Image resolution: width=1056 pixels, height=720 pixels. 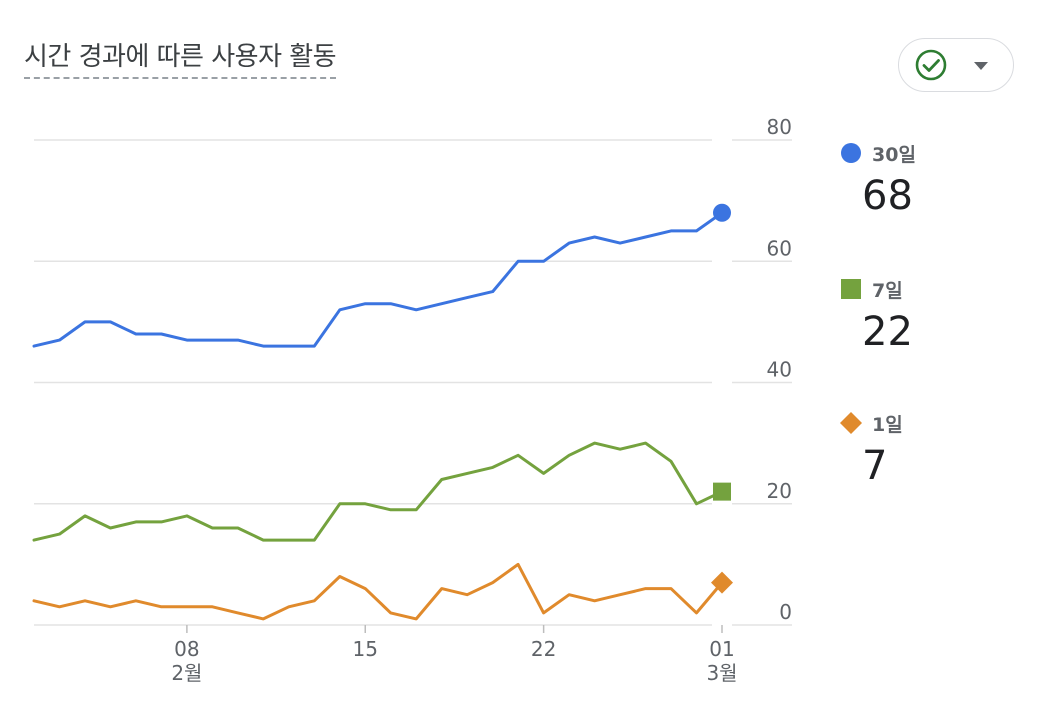 I want to click on legend-diamond-icon, so click(x=851, y=423).